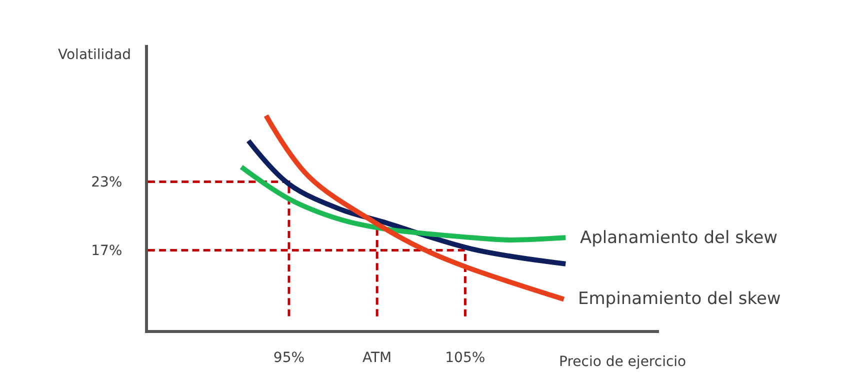 The image size is (867, 389). I want to click on x-tick-label: 105%, so click(465, 358).